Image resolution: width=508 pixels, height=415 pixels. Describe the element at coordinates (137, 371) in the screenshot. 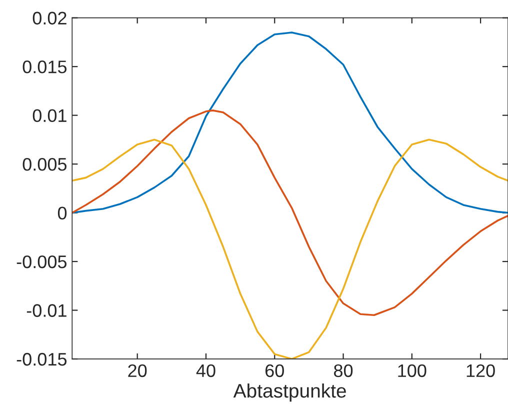

I see `x-tick-label: 20` at that location.